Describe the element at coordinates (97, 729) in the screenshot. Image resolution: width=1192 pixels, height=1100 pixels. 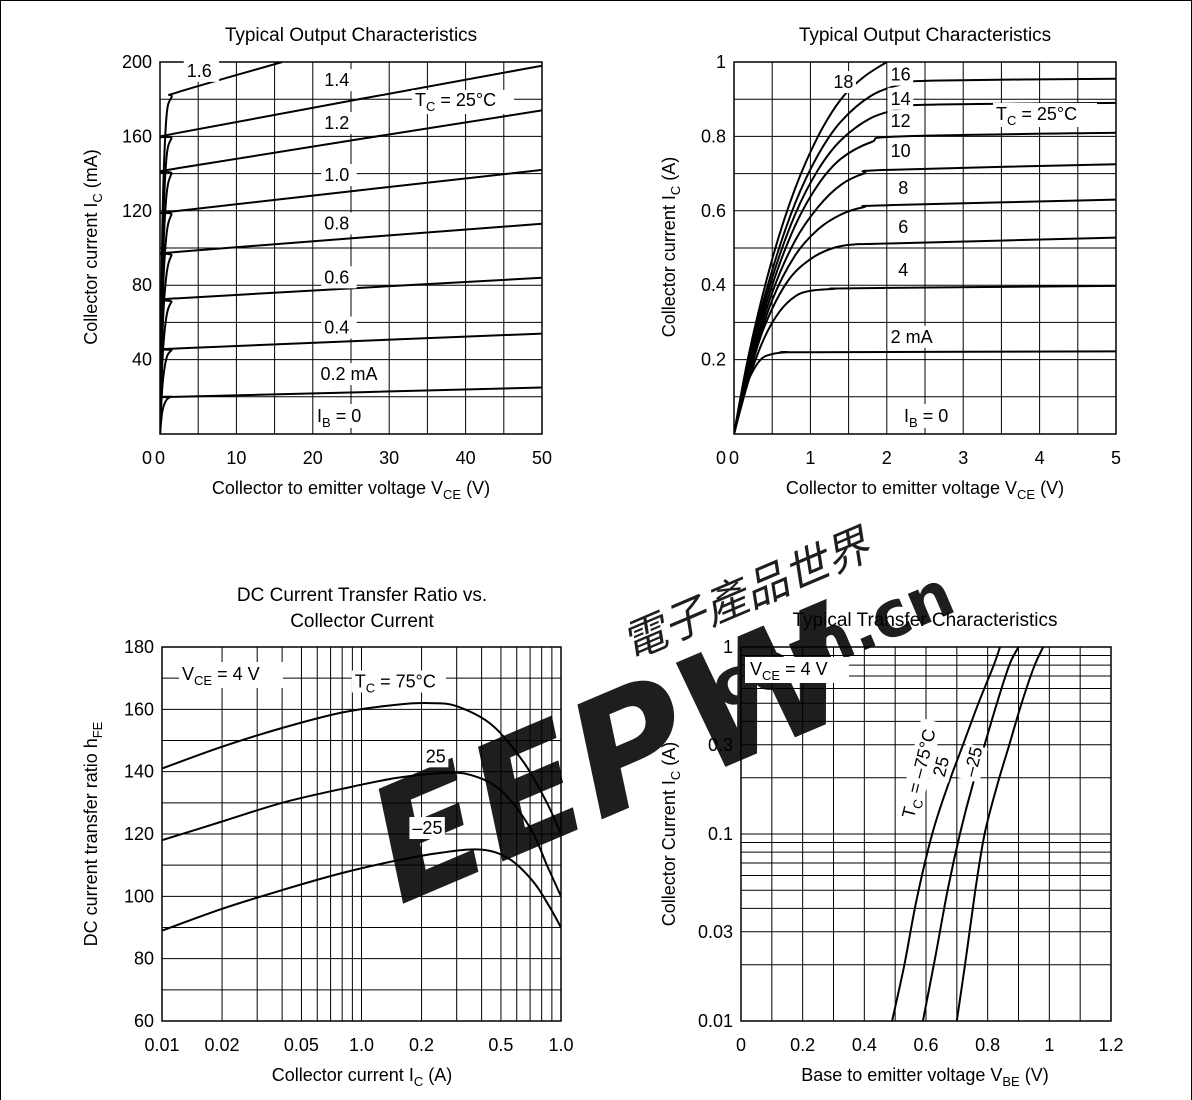
I see `y-axis-label-sub: FE` at that location.